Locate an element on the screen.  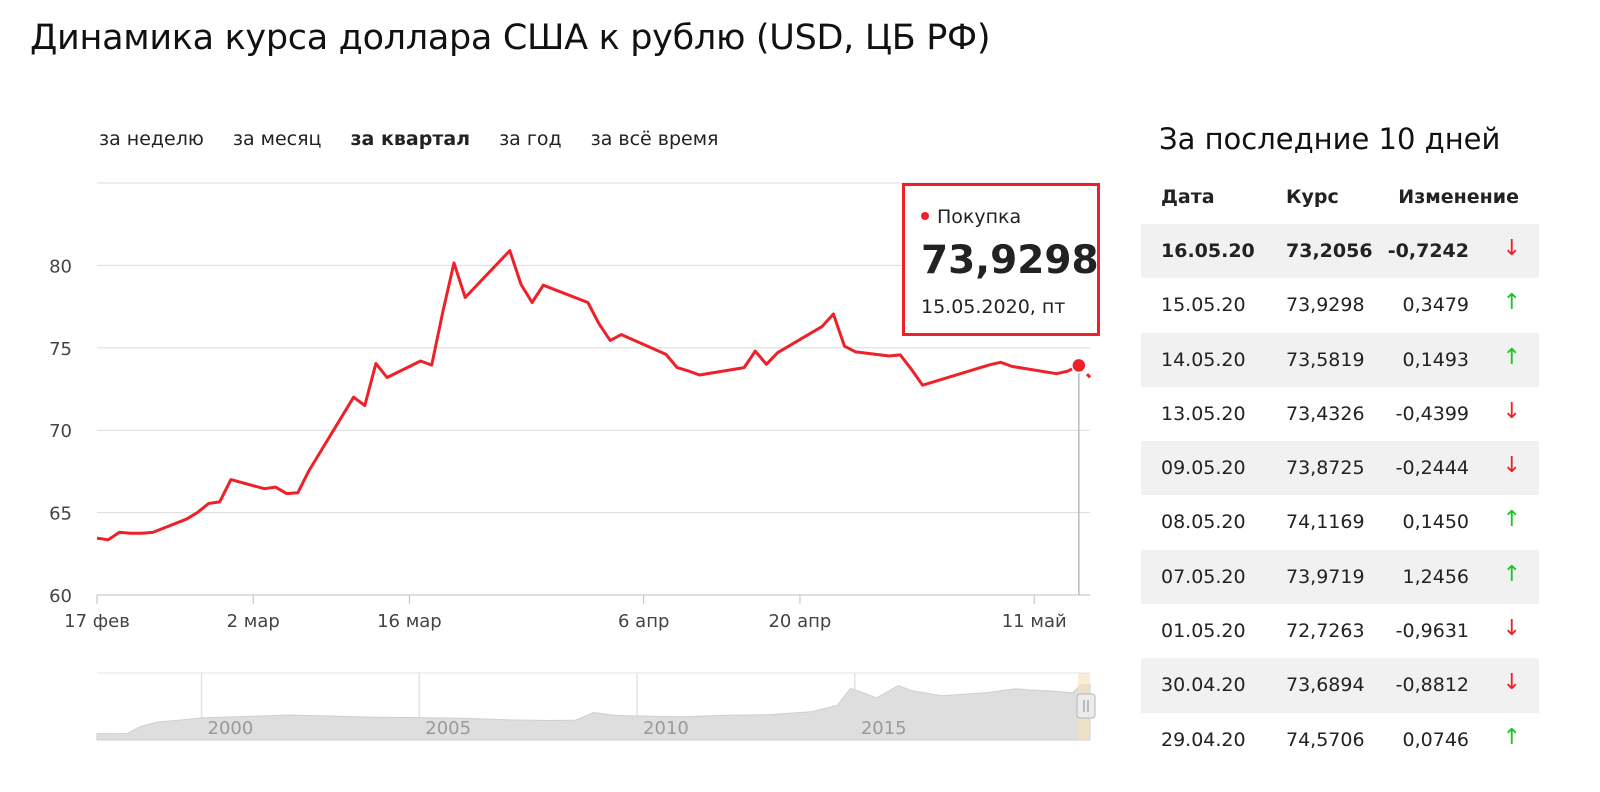
tooltip-series: Покупка is located at coordinates (971, 217).